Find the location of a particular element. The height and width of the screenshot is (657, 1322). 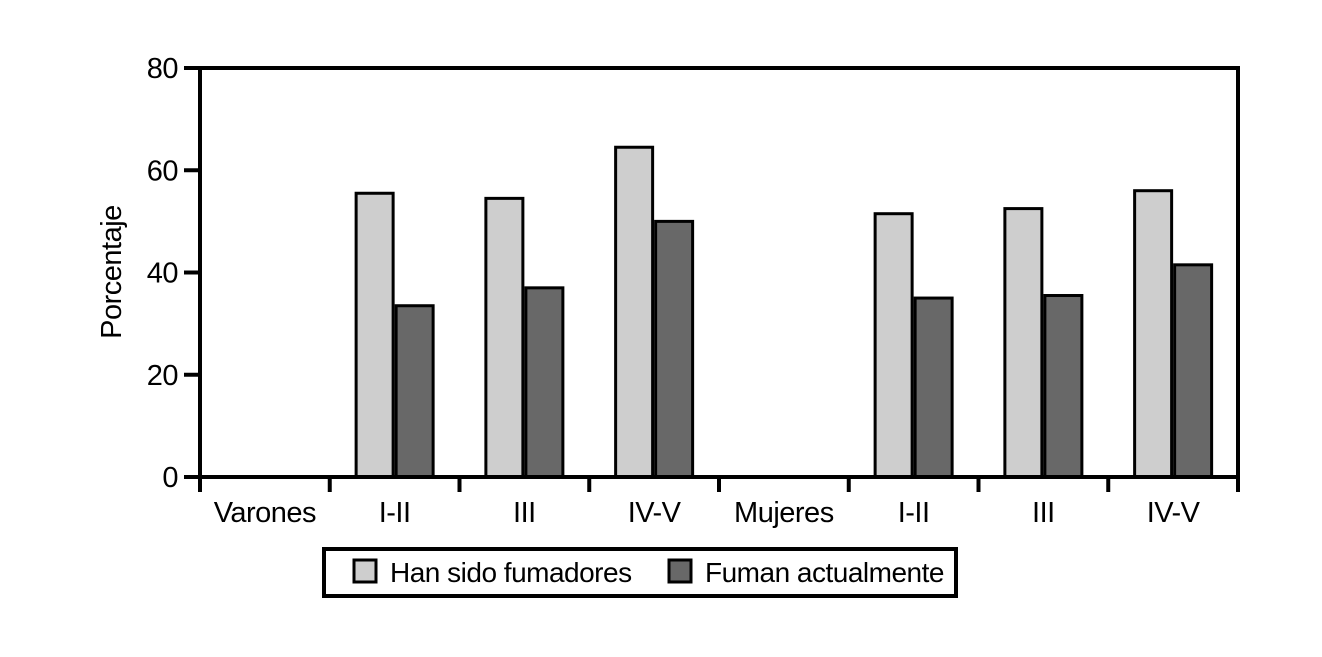

bar-i-ii-1-fuman-actualmente is located at coordinates (414, 391).